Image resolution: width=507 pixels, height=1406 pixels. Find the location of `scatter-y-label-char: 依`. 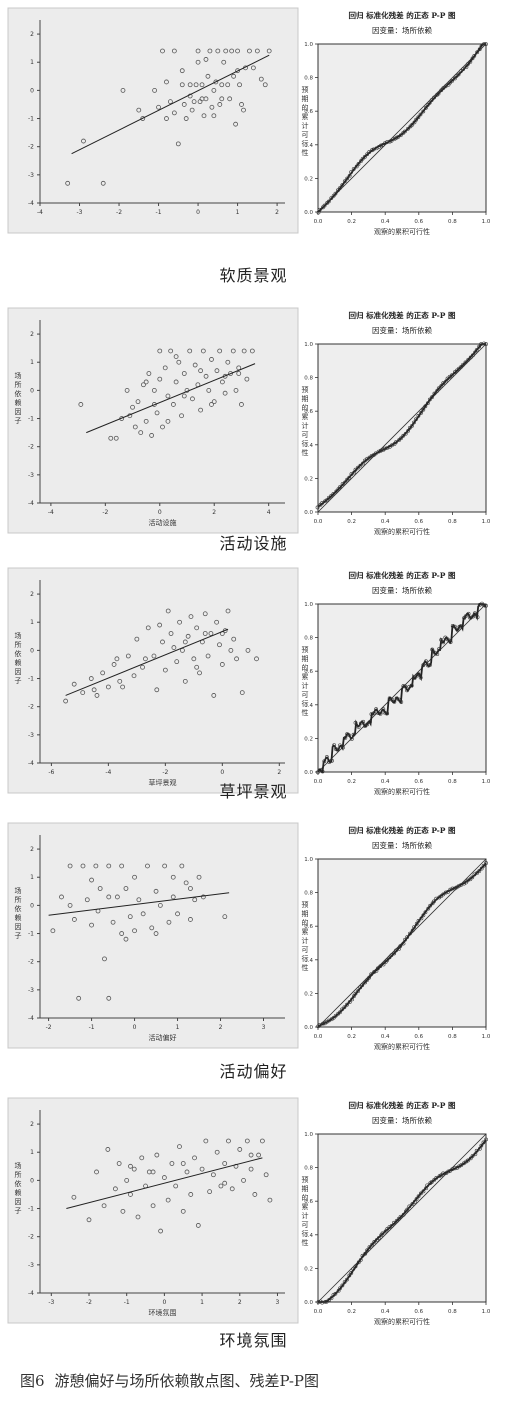

scatter-y-label-char: 依 is located at coordinates (18, 908).